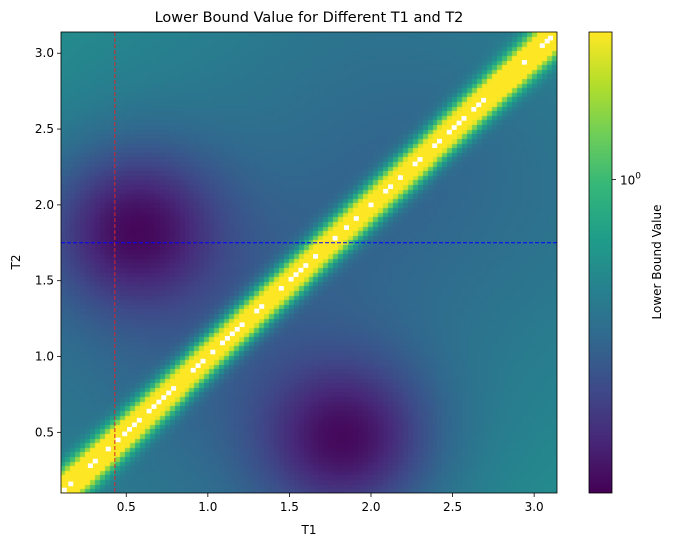  Describe the element at coordinates (44, 357) in the screenshot. I see `y-tick-label: 1.0` at that location.